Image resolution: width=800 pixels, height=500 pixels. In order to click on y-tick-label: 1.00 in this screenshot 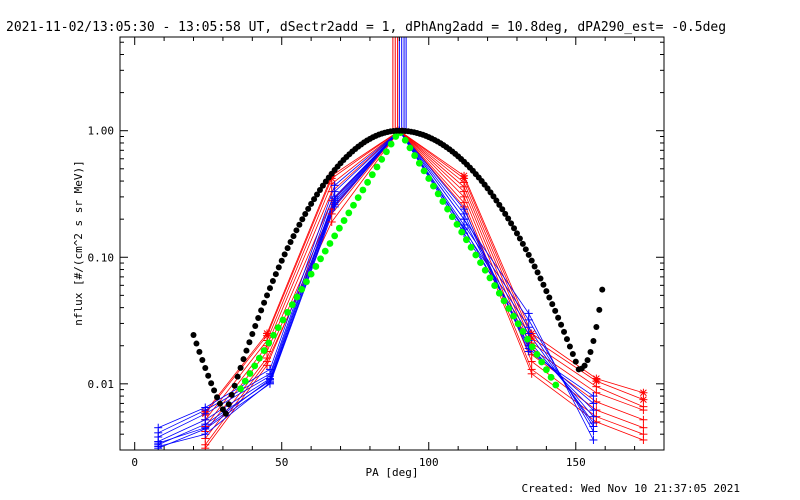, I will do `click(101, 131)`.